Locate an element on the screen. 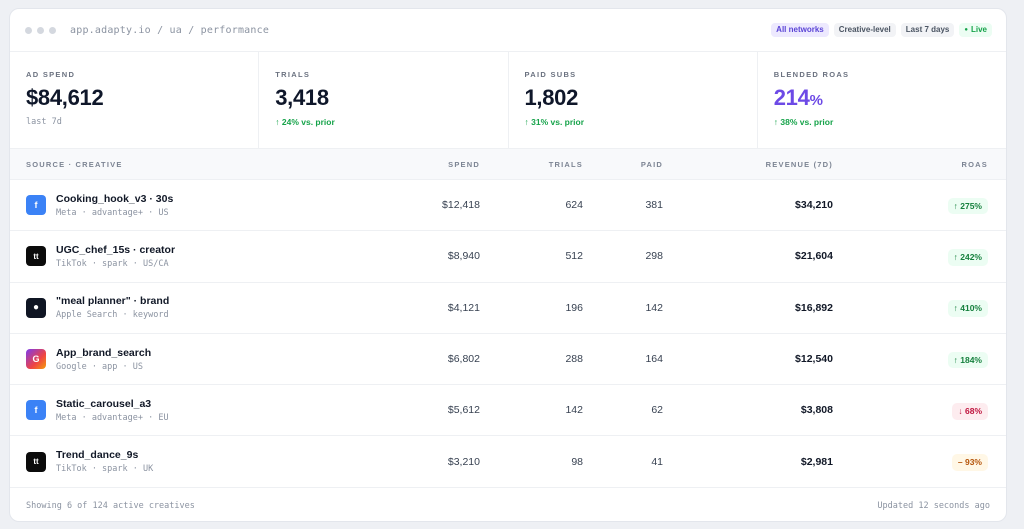 The height and width of the screenshot is (529, 1024). spend-cell: $12,418 is located at coordinates (461, 205).